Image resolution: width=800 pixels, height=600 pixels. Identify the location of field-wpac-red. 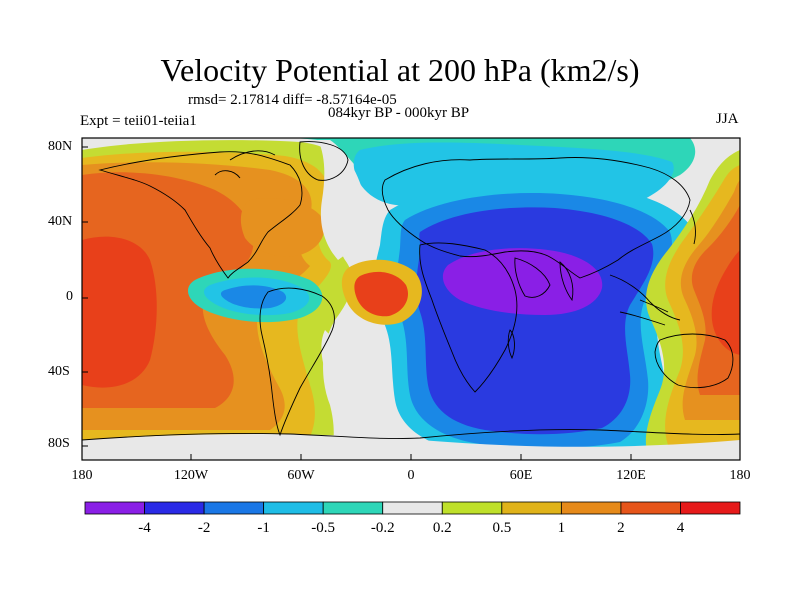
(725, 302).